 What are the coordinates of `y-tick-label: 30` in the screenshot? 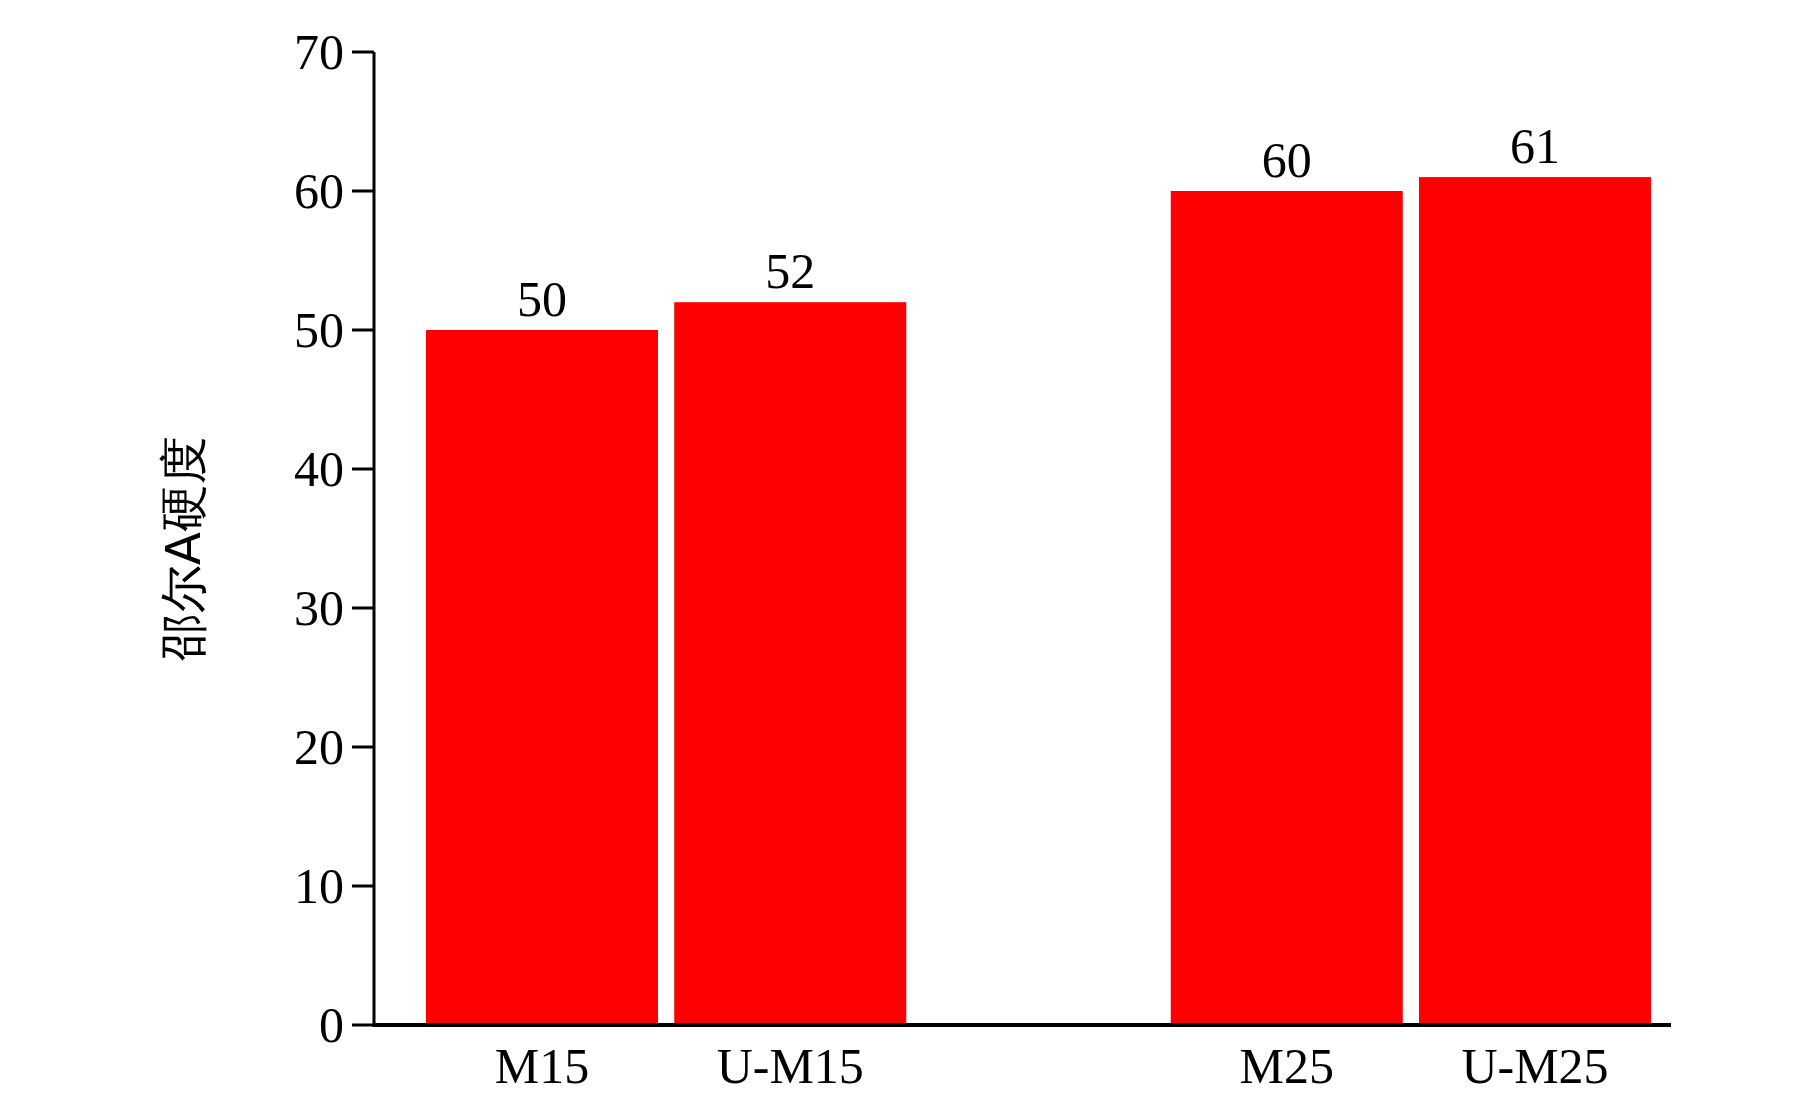 It's located at (319, 608).